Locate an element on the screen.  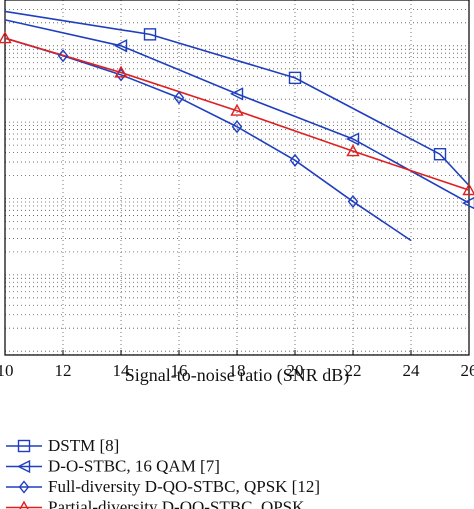
x-tick-label: 16 is located at coordinates (179, 370).